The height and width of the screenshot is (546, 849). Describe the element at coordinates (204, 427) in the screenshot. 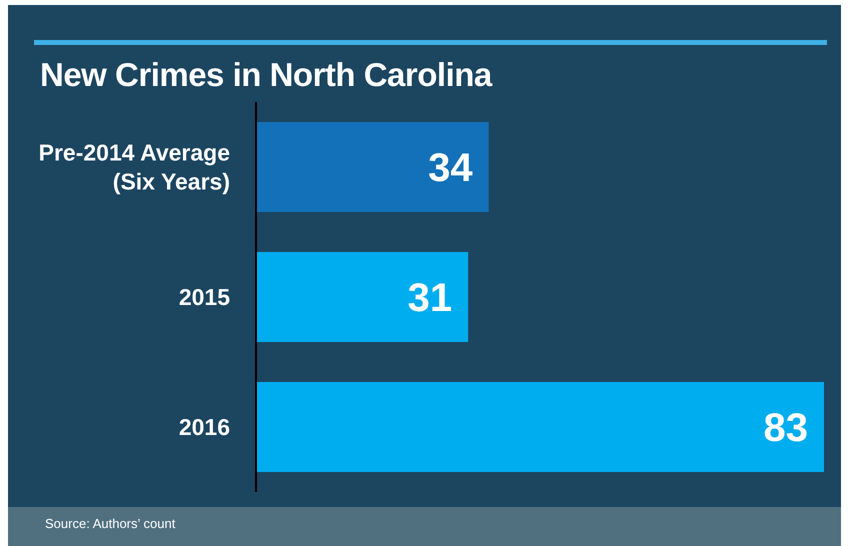

I see `y-tick-label: 2016` at that location.